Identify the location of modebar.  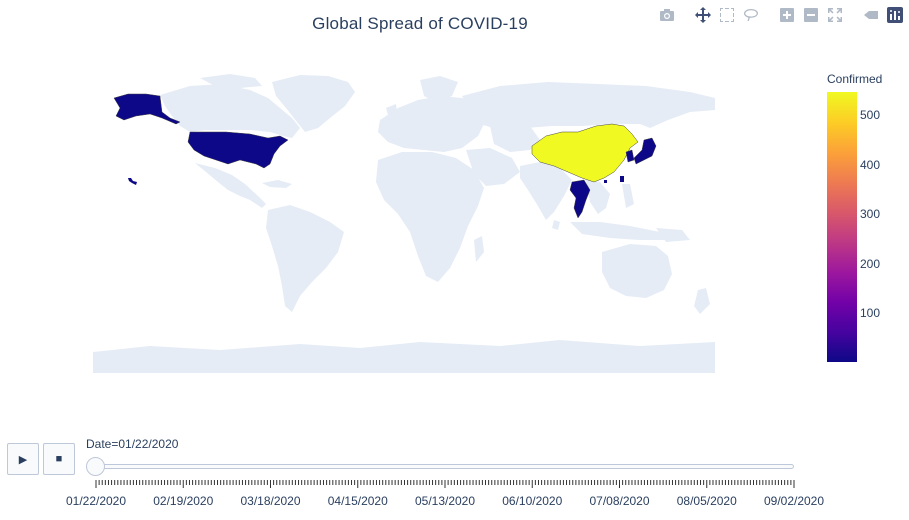
(781, 15).